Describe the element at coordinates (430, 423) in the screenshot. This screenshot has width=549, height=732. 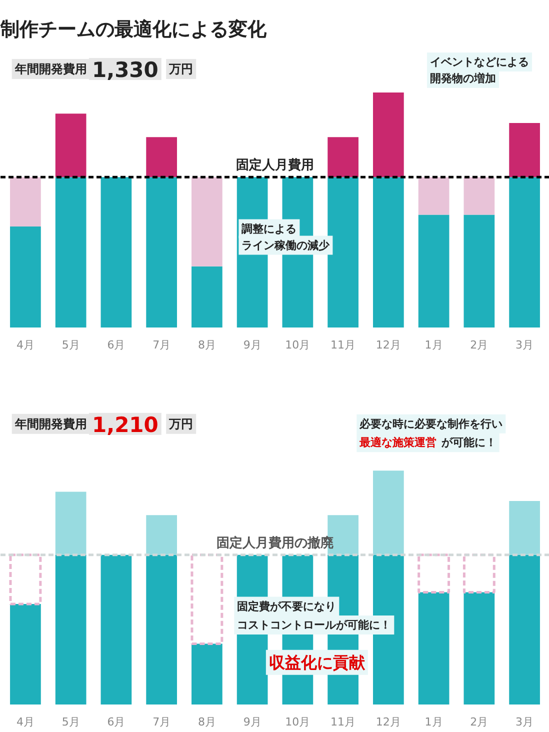
I see `text: 必要な時に必要な制作を行い` at that location.